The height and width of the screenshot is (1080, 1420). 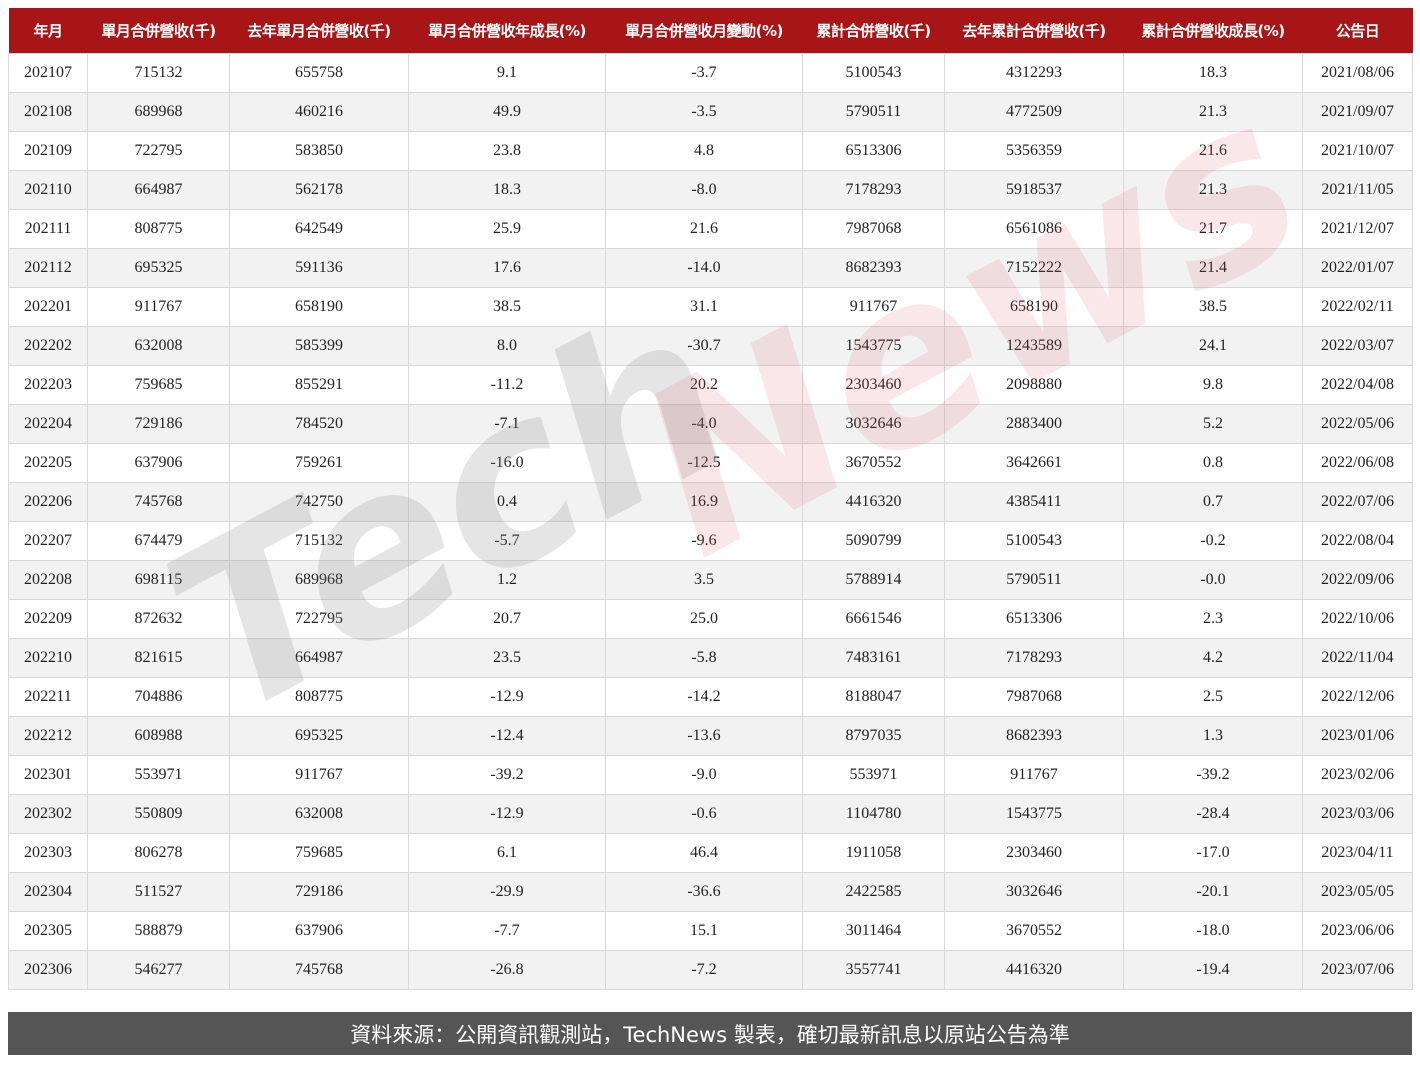 What do you see at coordinates (873, 580) in the screenshot?
I see `table-cell: 5788914` at bounding box center [873, 580].